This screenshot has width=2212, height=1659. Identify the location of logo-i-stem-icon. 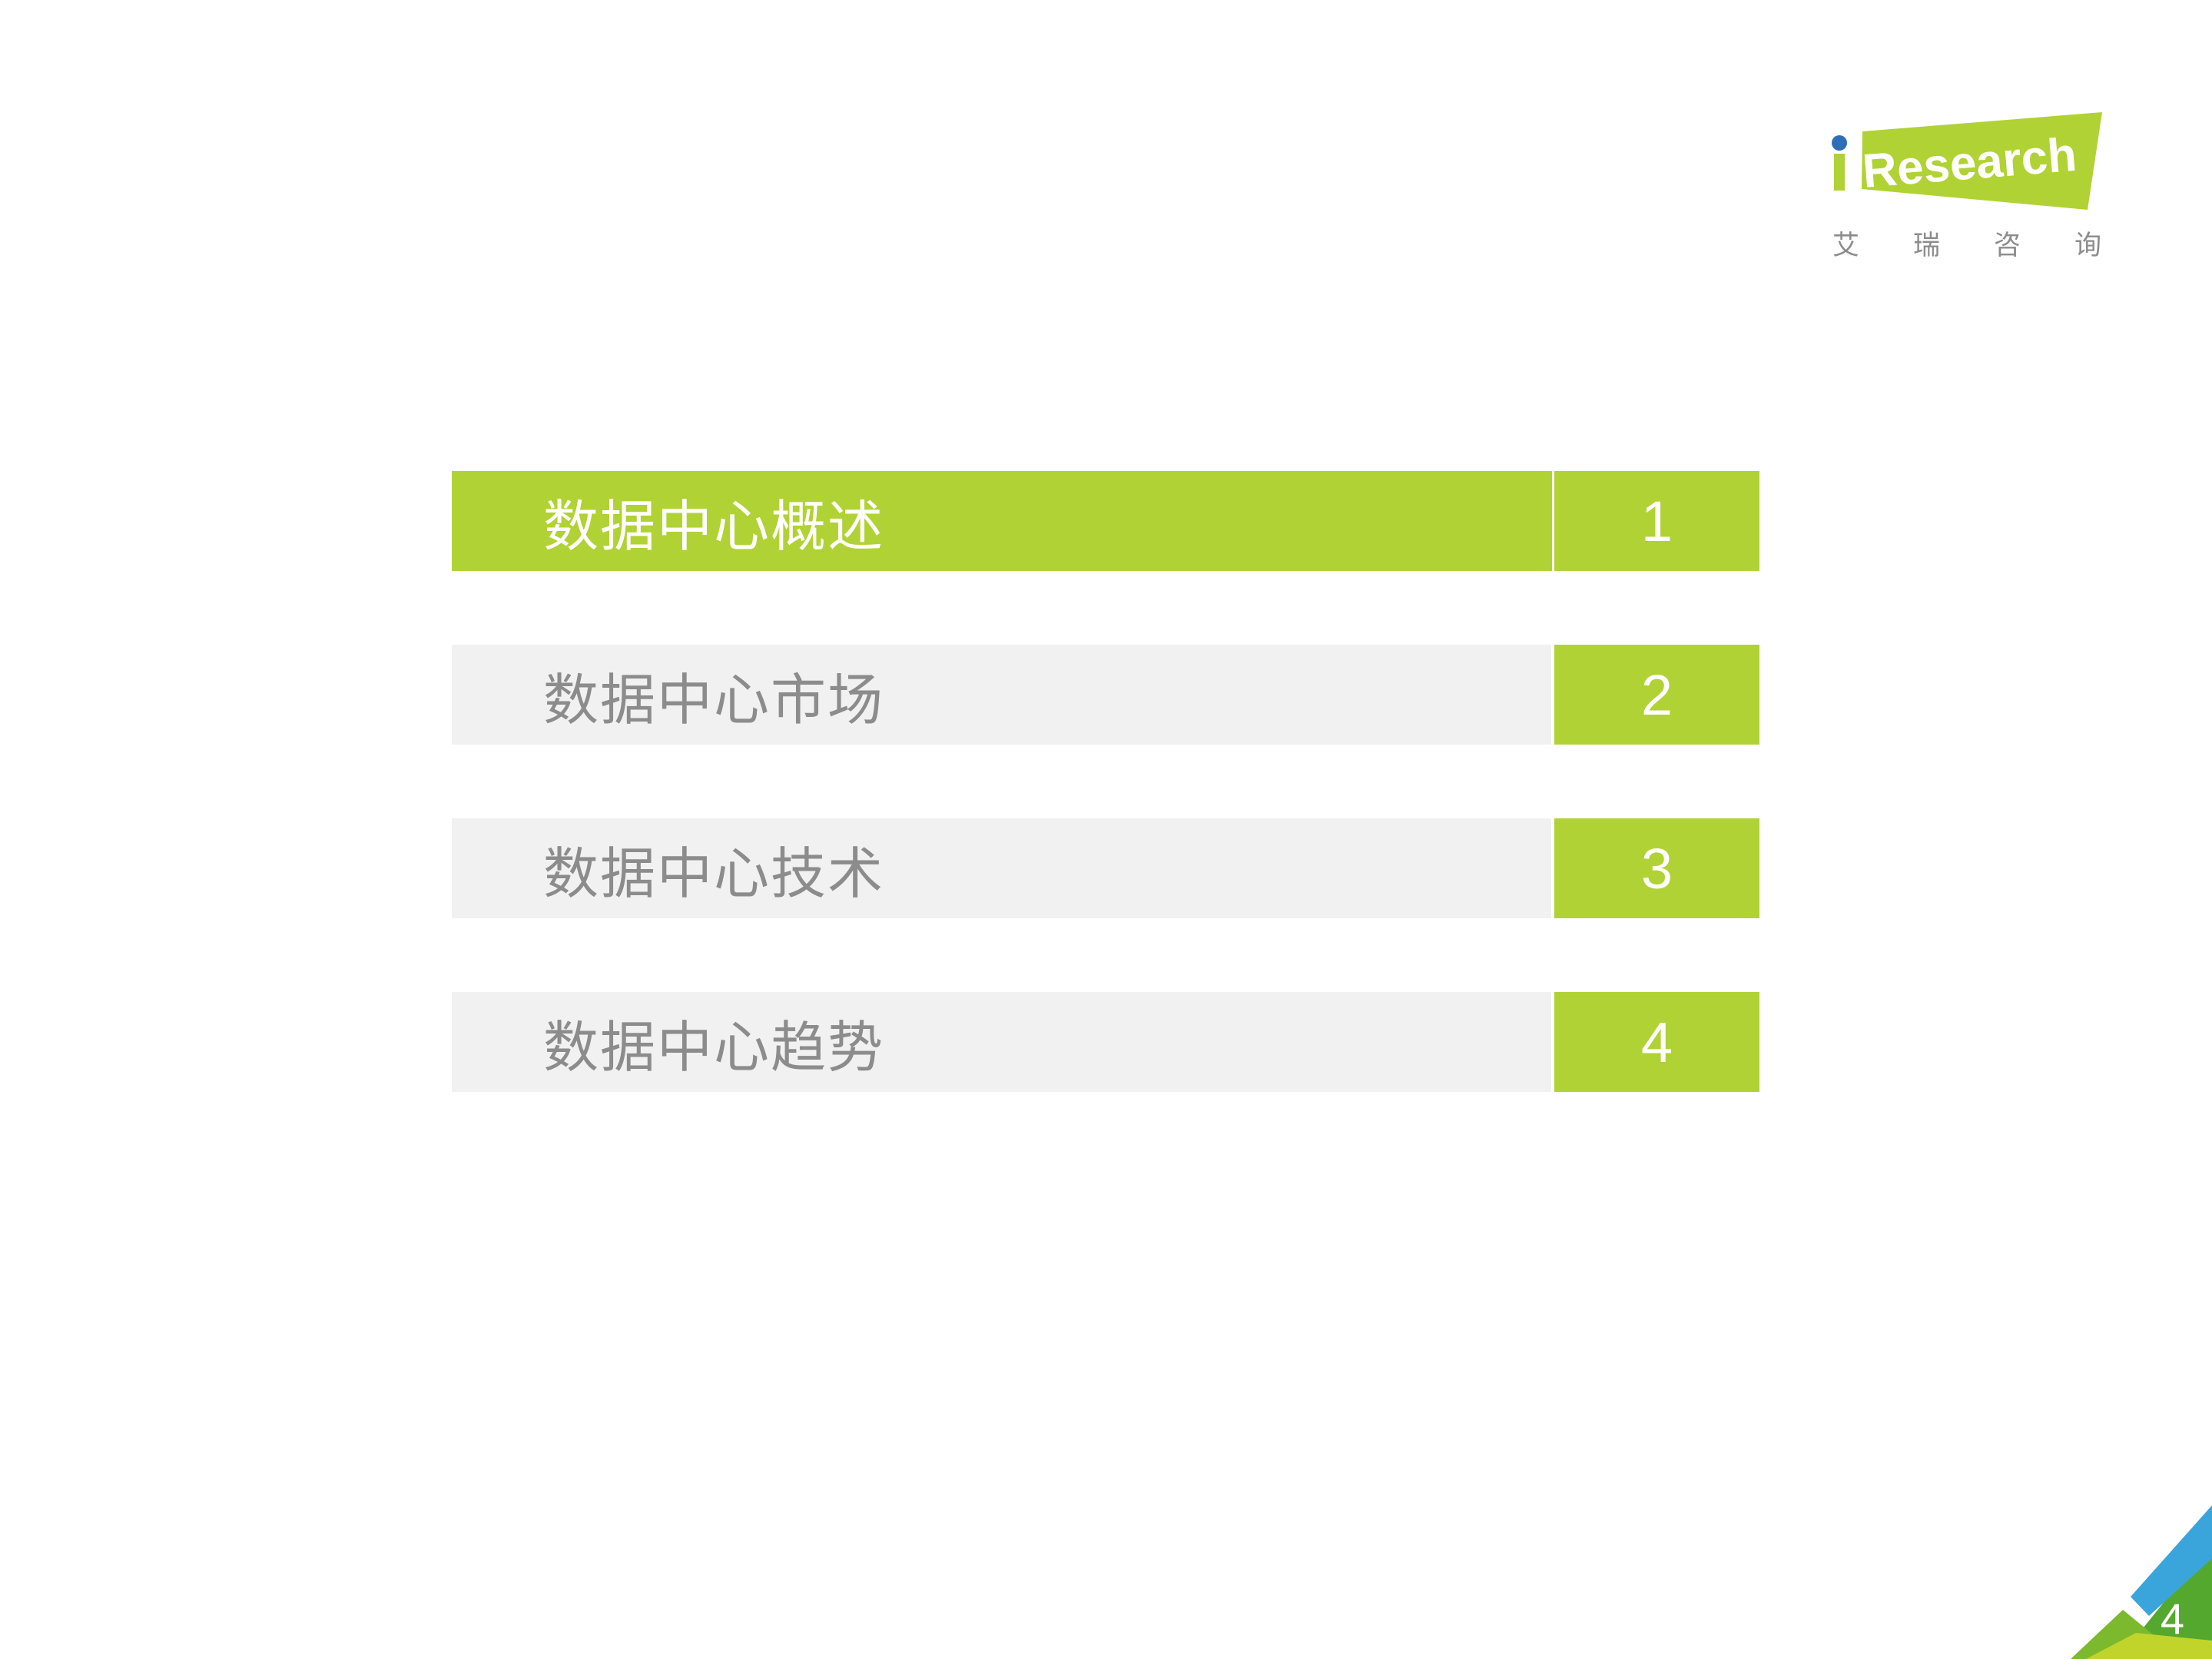
(1839, 172).